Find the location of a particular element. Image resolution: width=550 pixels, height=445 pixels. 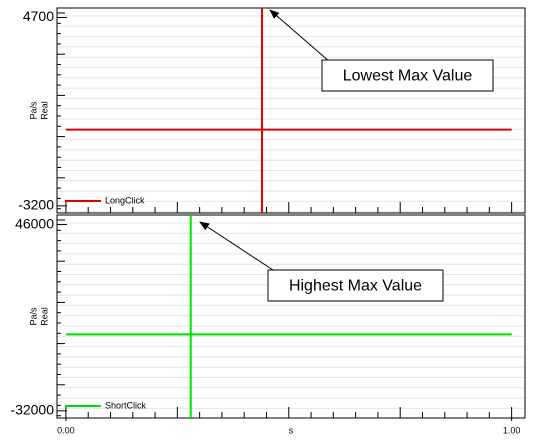

legend-label: LongClick is located at coordinates (125, 200).